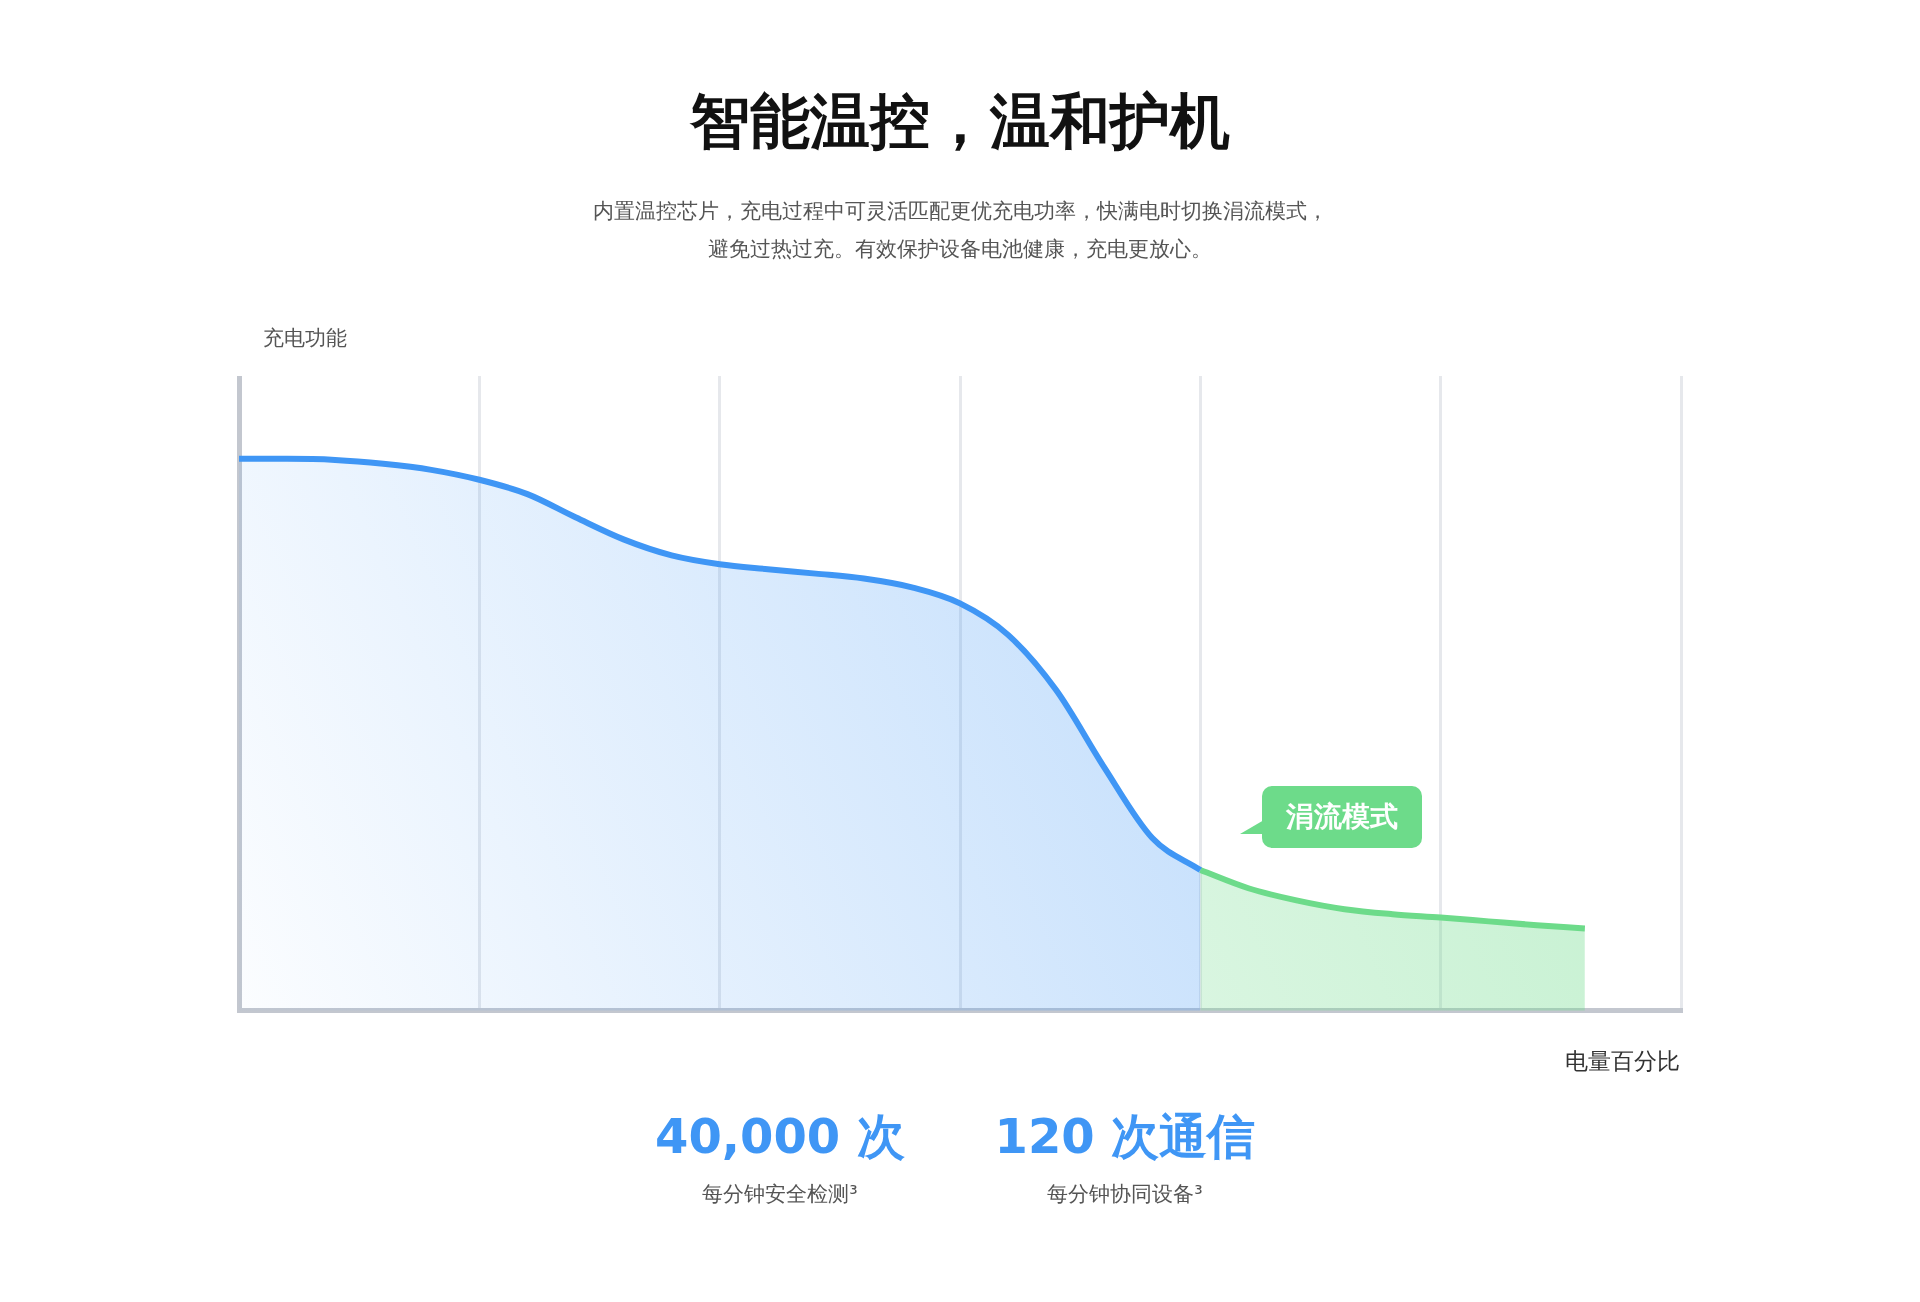 This screenshot has height=1302, width=1920. What do you see at coordinates (1125, 1136) in the screenshot?
I see `text: 120 次通信` at bounding box center [1125, 1136].